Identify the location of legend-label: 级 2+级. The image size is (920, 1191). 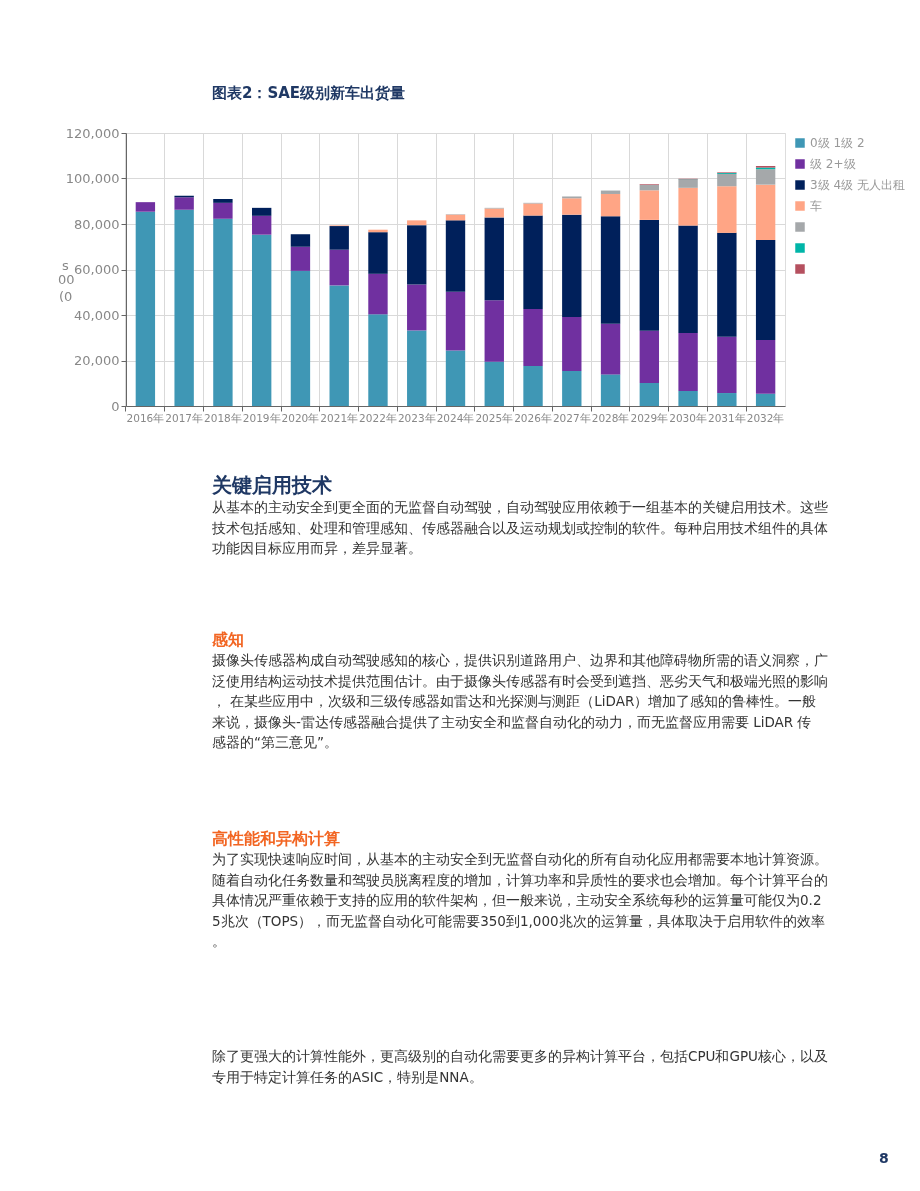
(833, 164).